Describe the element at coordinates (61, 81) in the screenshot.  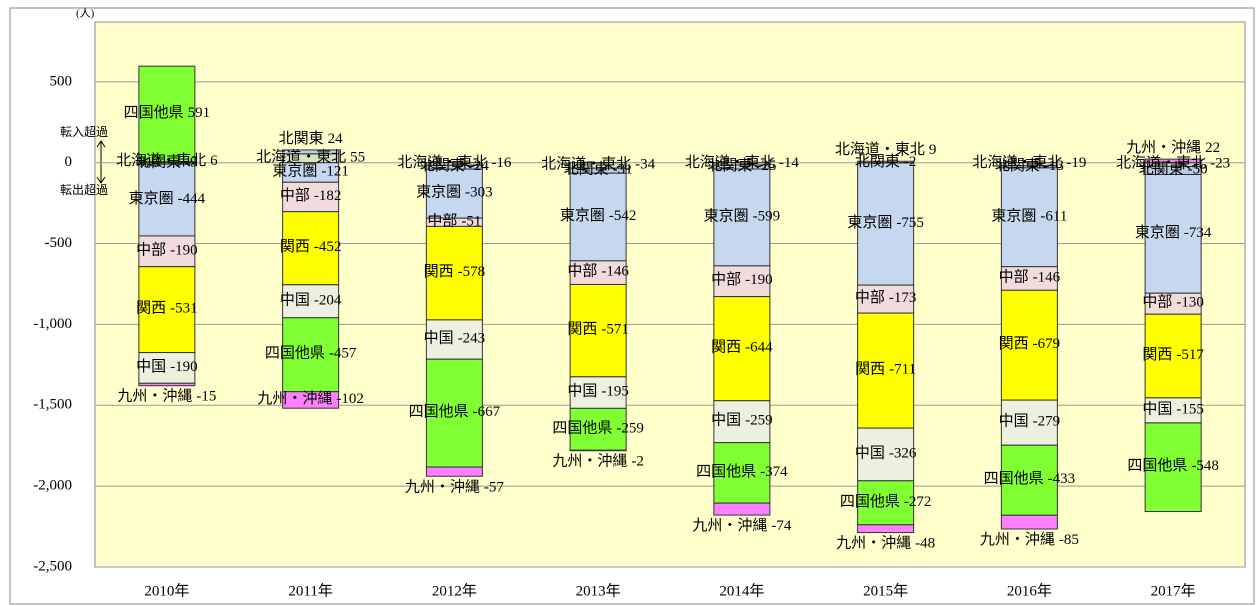
I see `y-tick-label: 500` at that location.